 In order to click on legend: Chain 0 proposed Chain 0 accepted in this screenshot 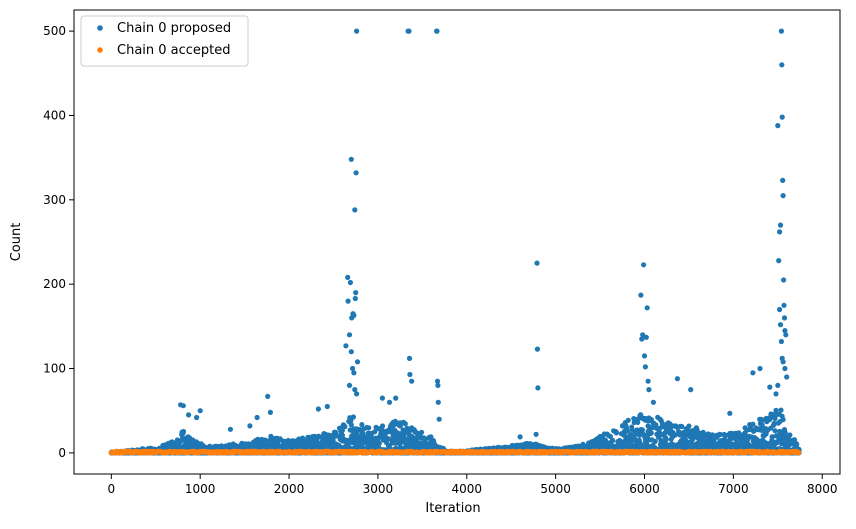, I will do `click(164, 41)`.